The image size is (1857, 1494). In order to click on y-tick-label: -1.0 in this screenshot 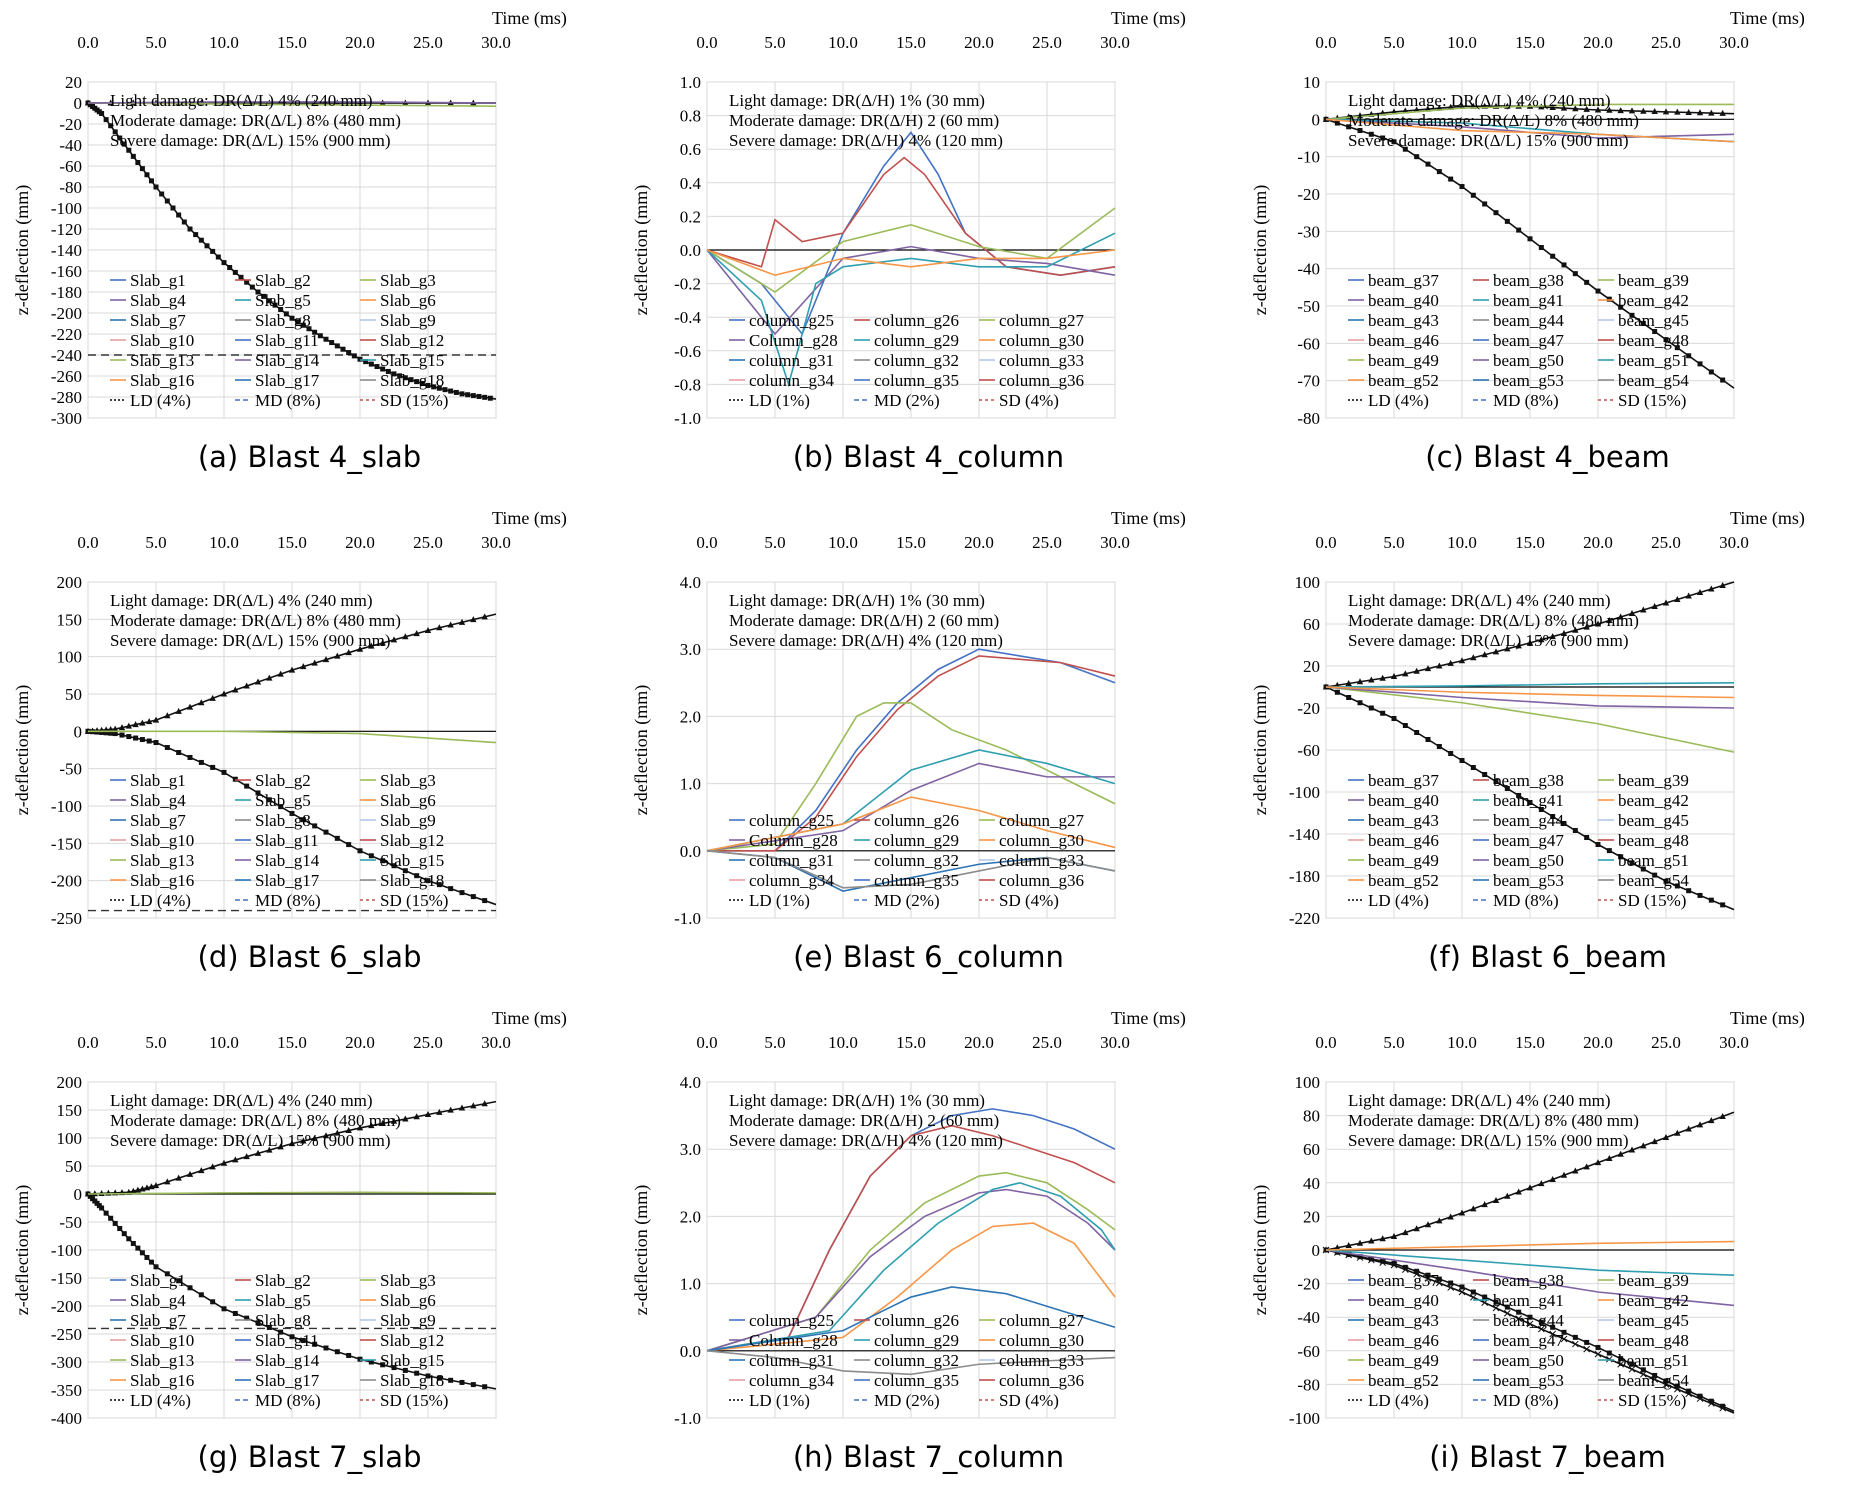, I will do `click(687, 418)`.